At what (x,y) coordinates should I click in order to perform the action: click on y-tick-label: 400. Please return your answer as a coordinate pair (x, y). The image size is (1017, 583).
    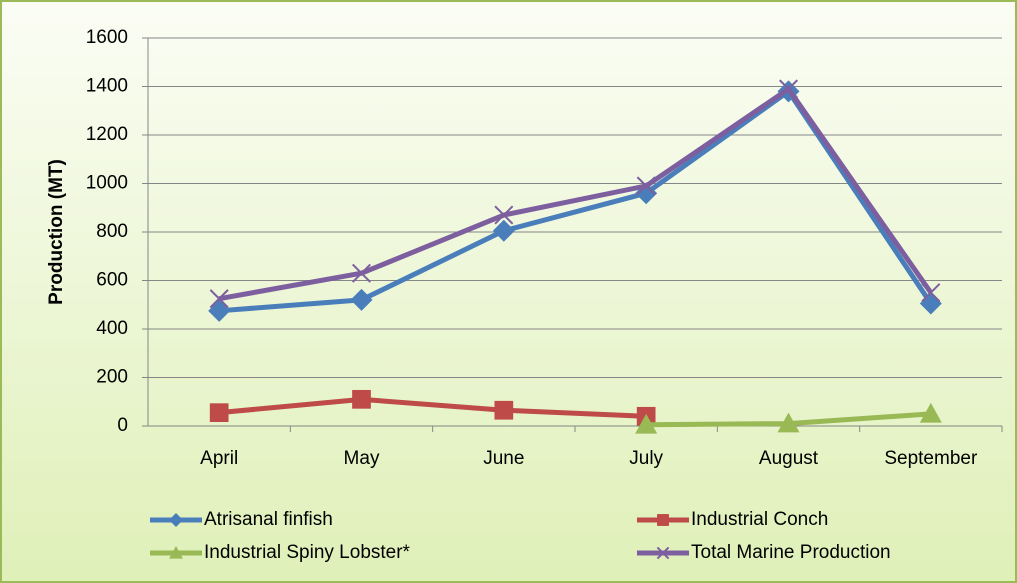
    Looking at the image, I should click on (112, 328).